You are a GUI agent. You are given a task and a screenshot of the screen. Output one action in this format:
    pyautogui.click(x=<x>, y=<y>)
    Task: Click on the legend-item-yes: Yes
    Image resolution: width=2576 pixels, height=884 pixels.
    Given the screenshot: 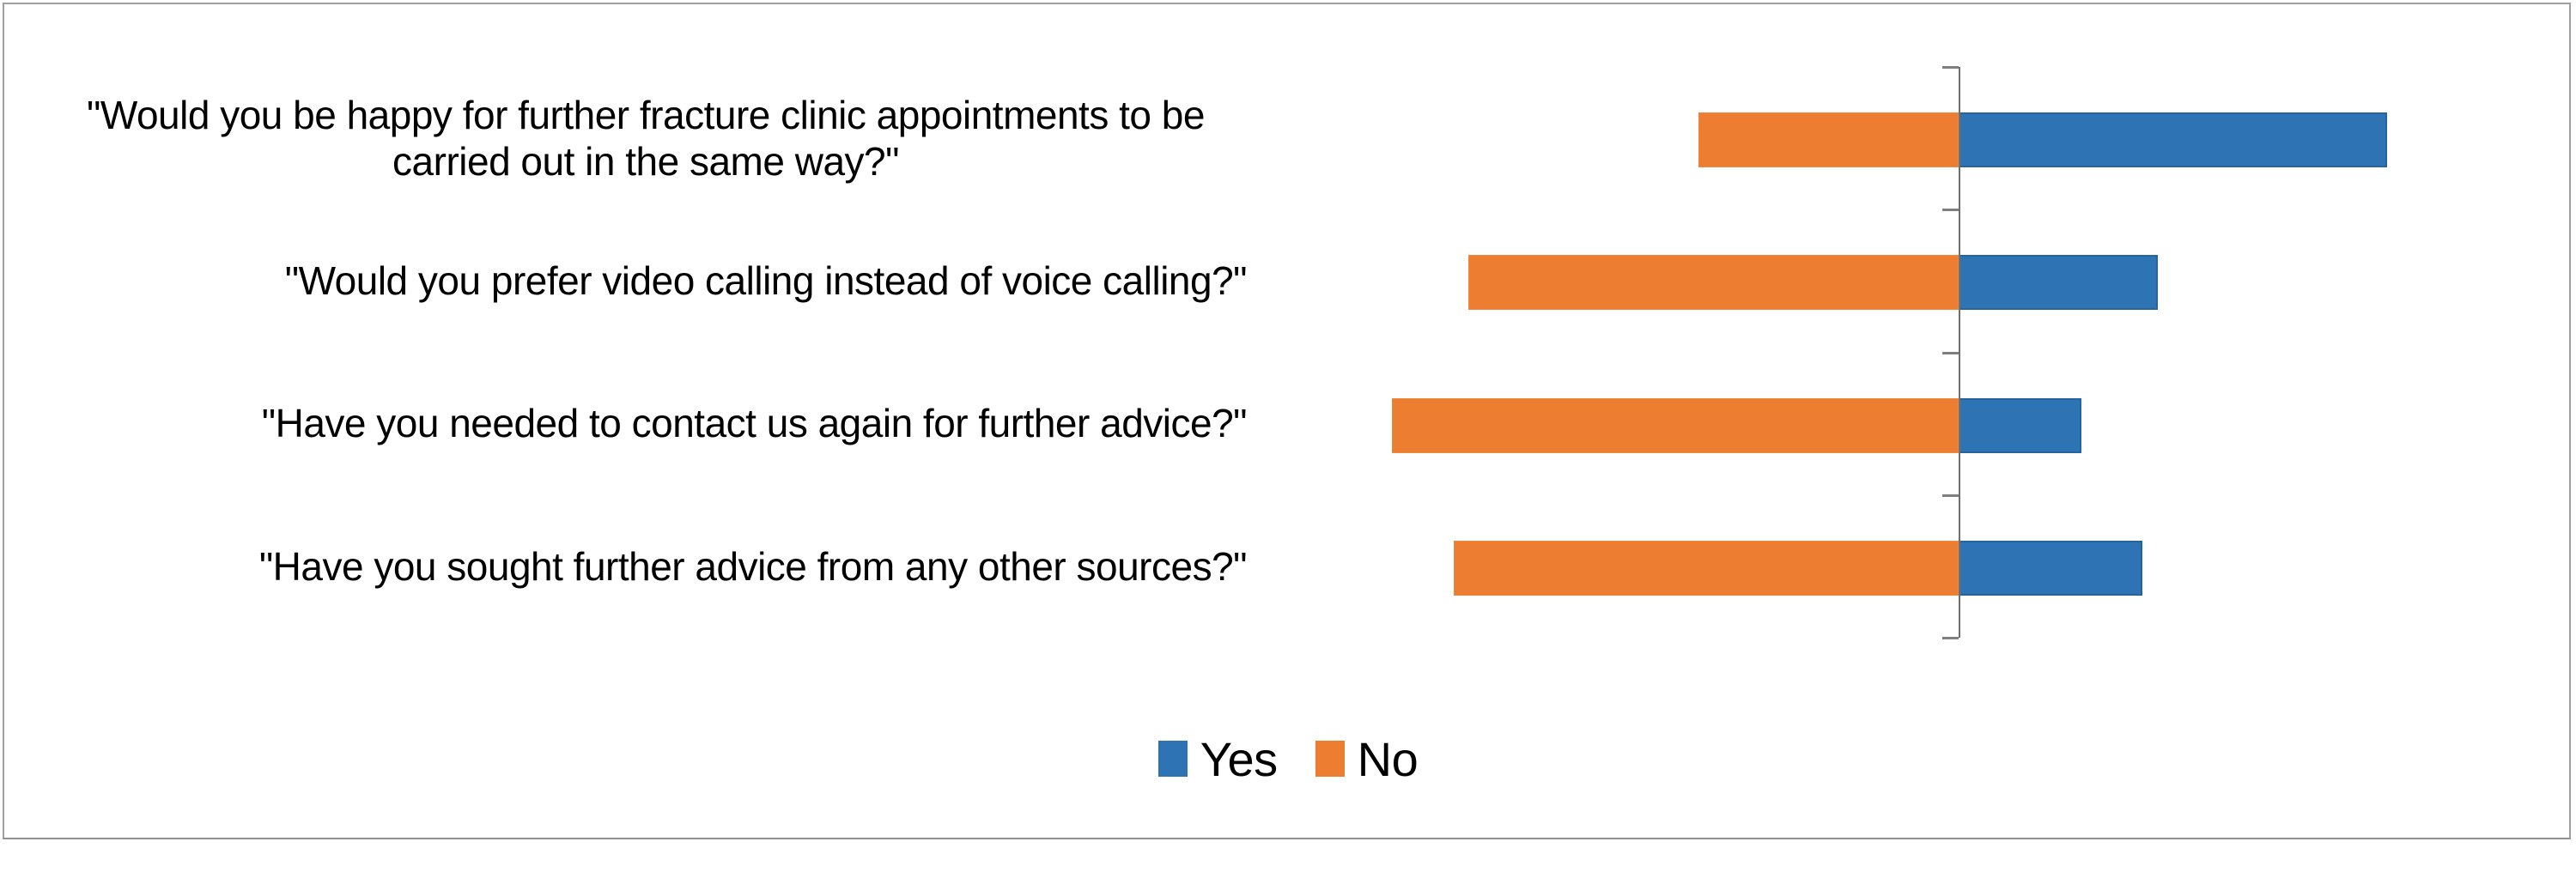 What is the action you would take?
    pyautogui.click(x=1217, y=759)
    